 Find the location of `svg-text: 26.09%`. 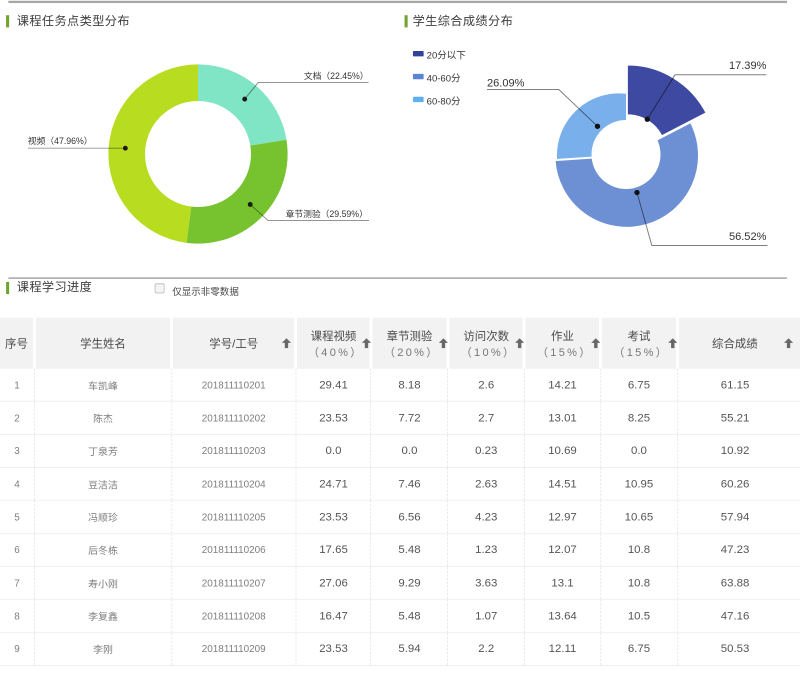

svg-text: 26.09% is located at coordinates (506, 83).